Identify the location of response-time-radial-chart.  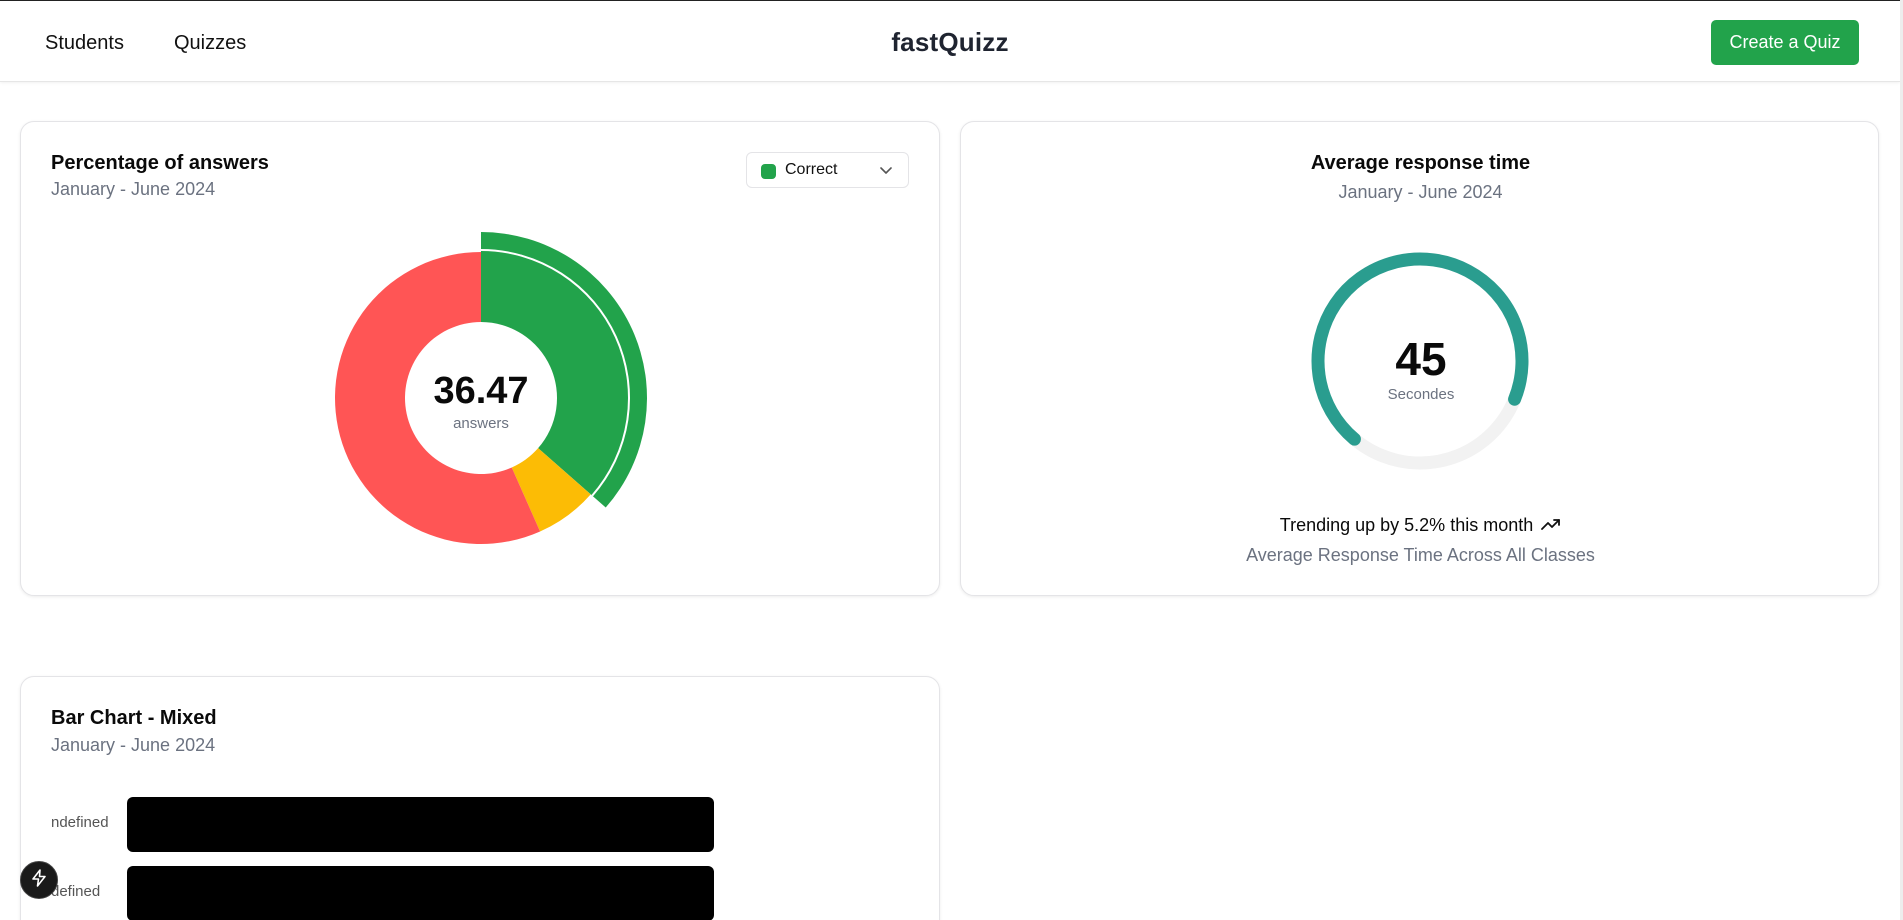
(1420, 361).